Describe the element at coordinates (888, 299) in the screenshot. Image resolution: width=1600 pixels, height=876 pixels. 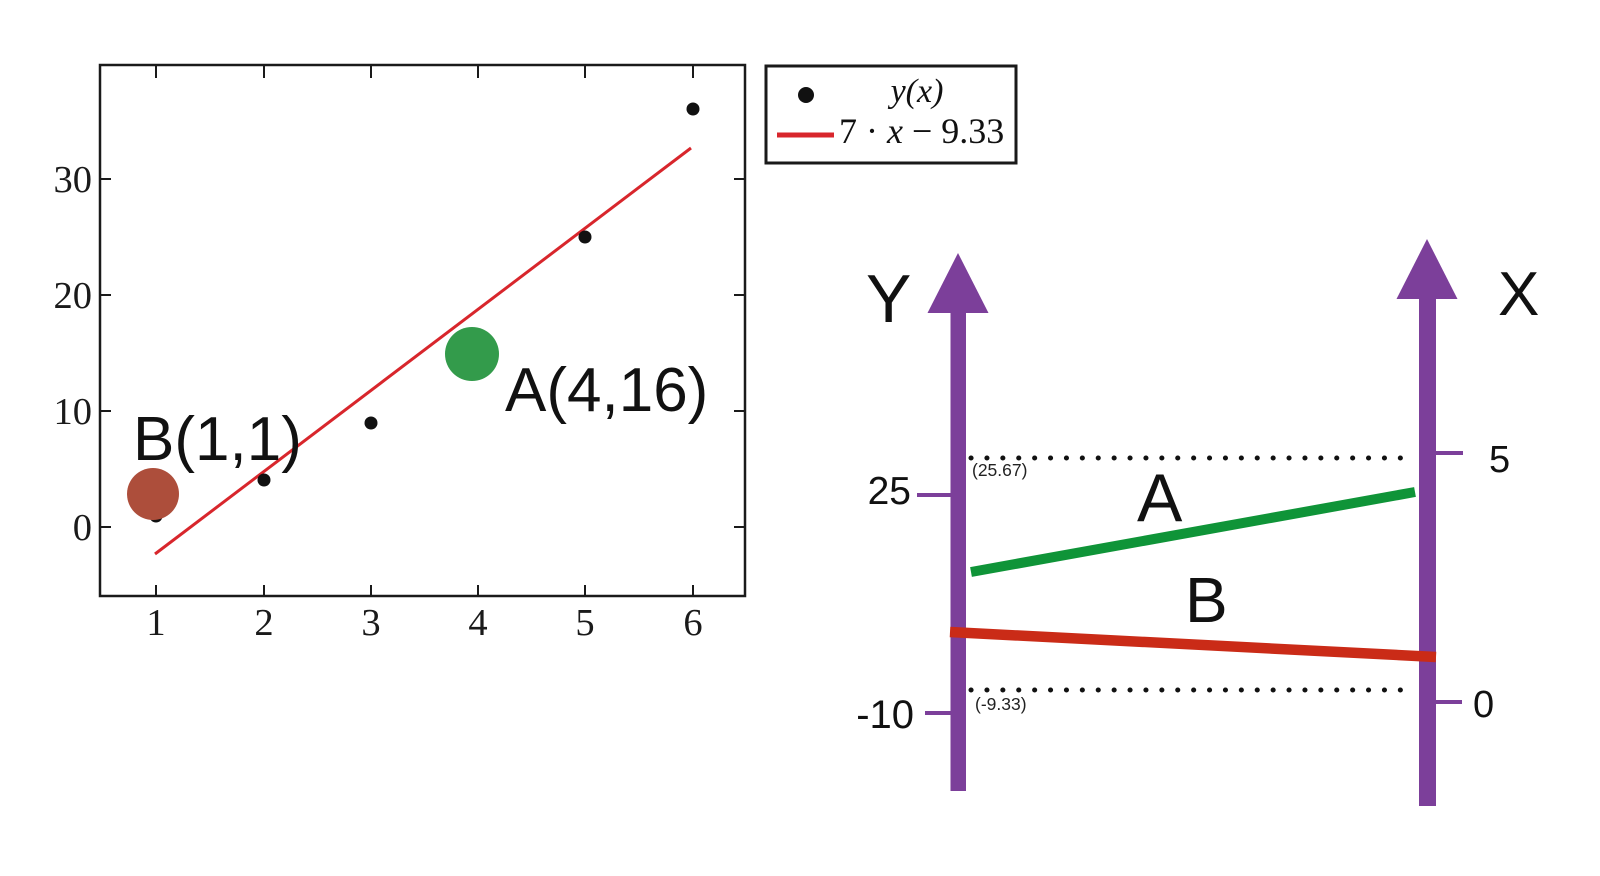
I see `svg-text: Y` at that location.